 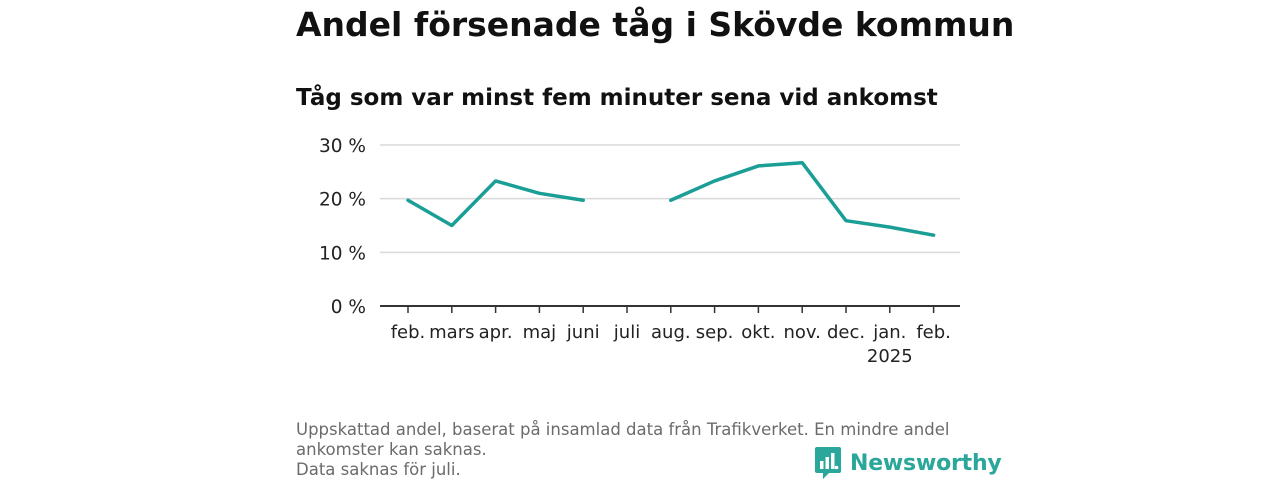 I want to click on x-tick-label: sep., so click(x=715, y=332).